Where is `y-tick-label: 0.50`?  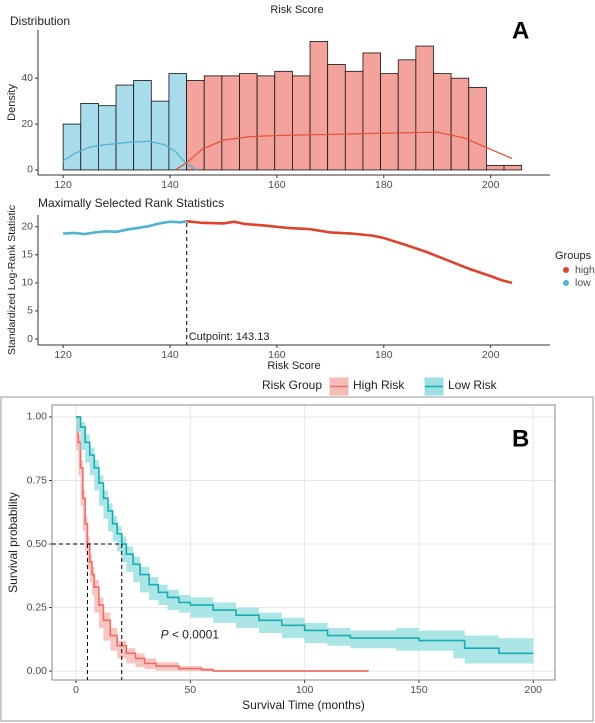 y-tick-label: 0.50 is located at coordinates (37, 544).